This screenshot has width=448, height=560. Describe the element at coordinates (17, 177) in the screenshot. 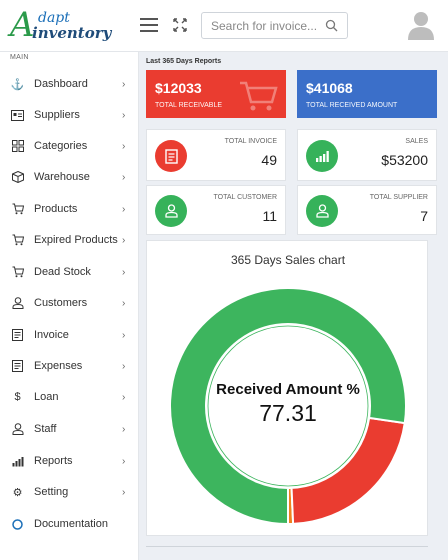

I see `box-icon` at that location.